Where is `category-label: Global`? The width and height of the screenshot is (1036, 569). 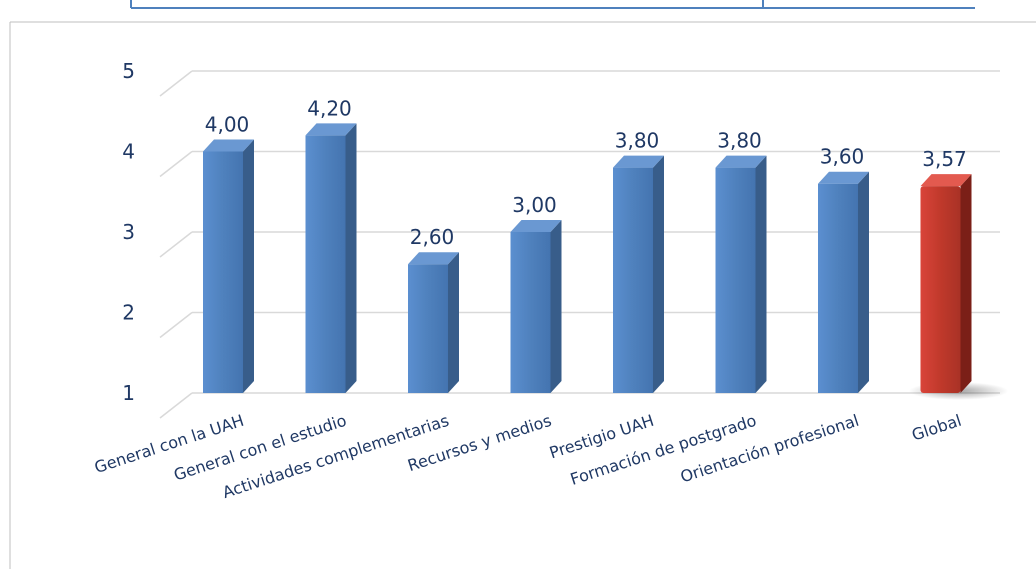
category-label: Global is located at coordinates (936, 428).